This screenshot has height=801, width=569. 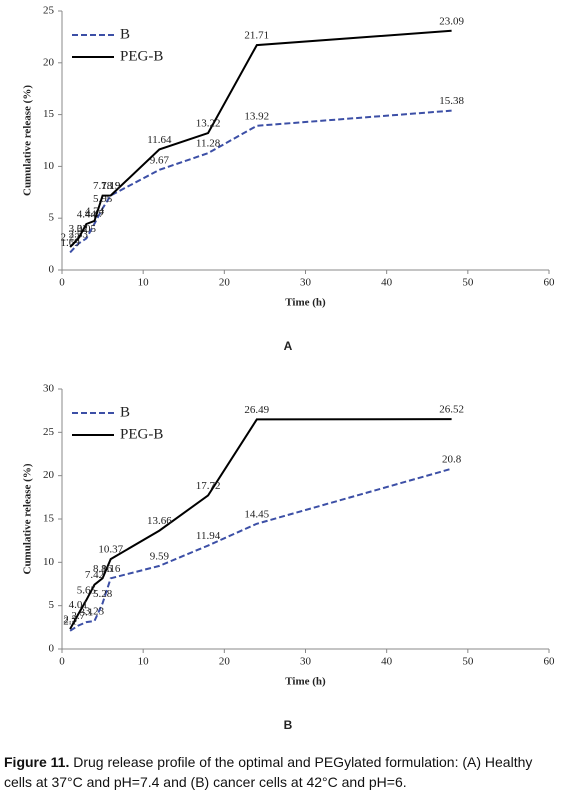 I want to click on data-label: 3.1, so click(x=86, y=613).